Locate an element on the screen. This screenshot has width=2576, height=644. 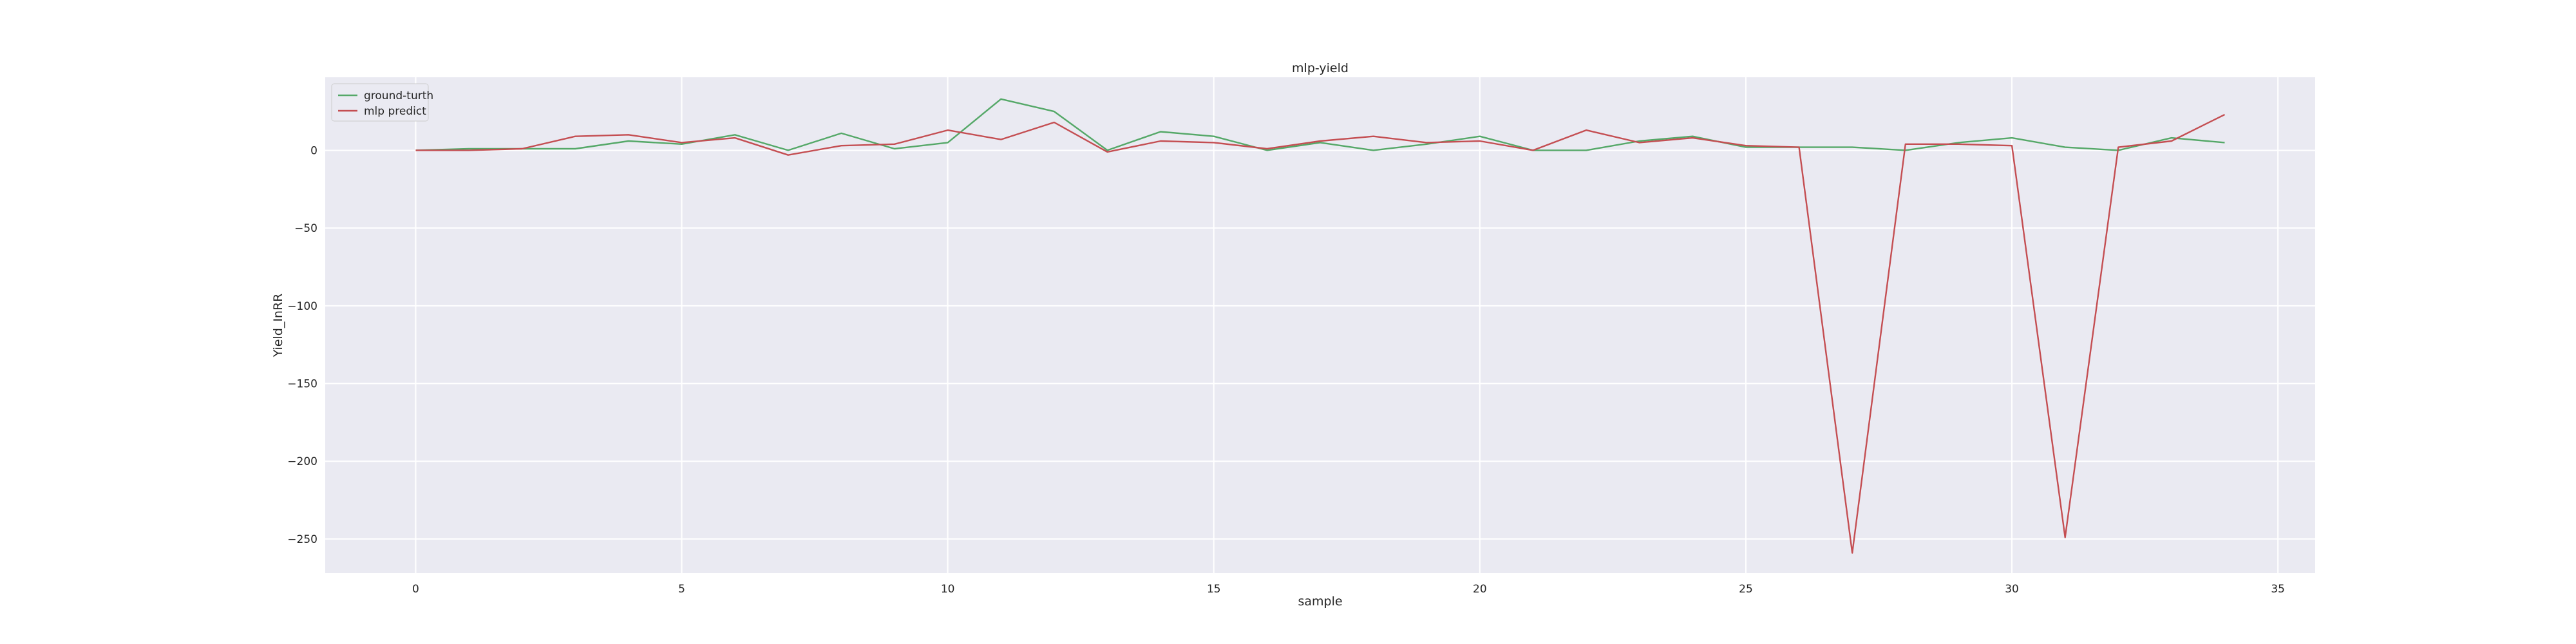
x-tick-label: 5 is located at coordinates (682, 589).